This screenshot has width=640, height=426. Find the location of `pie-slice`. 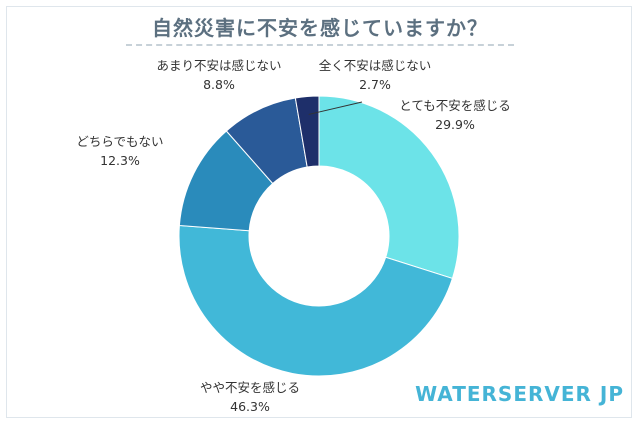

pie-slice is located at coordinates (389, 187).